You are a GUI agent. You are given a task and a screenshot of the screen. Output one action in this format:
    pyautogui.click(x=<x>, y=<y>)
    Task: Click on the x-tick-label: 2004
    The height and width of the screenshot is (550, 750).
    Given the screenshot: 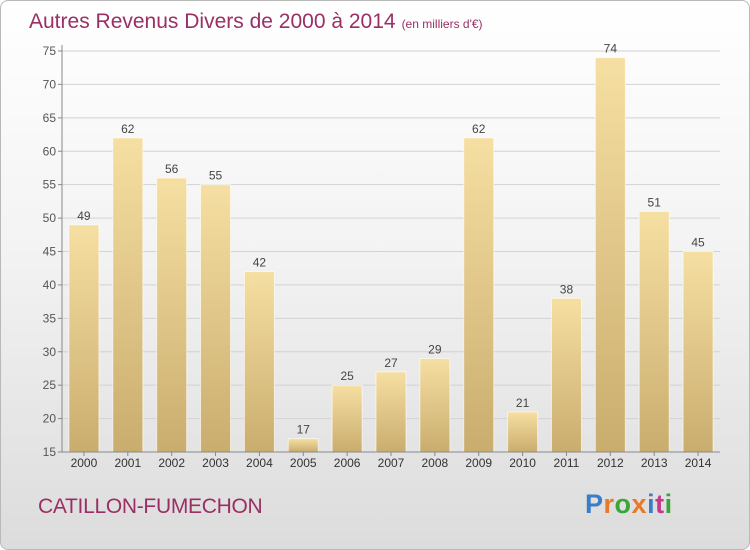 What is the action you would take?
    pyautogui.click(x=259, y=463)
    